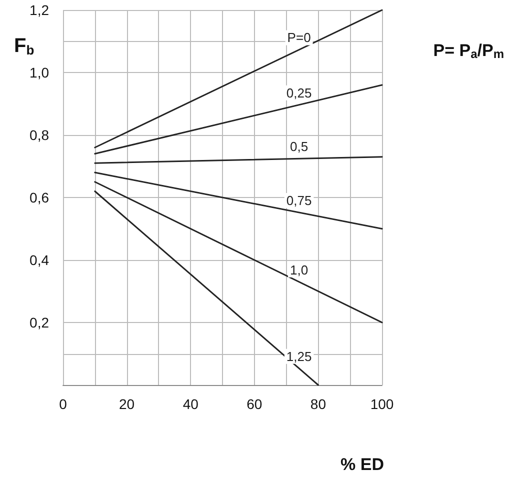 This screenshot has height=485, width=512. What do you see at coordinates (254, 404) in the screenshot?
I see `x-tick-label: 60` at bounding box center [254, 404].